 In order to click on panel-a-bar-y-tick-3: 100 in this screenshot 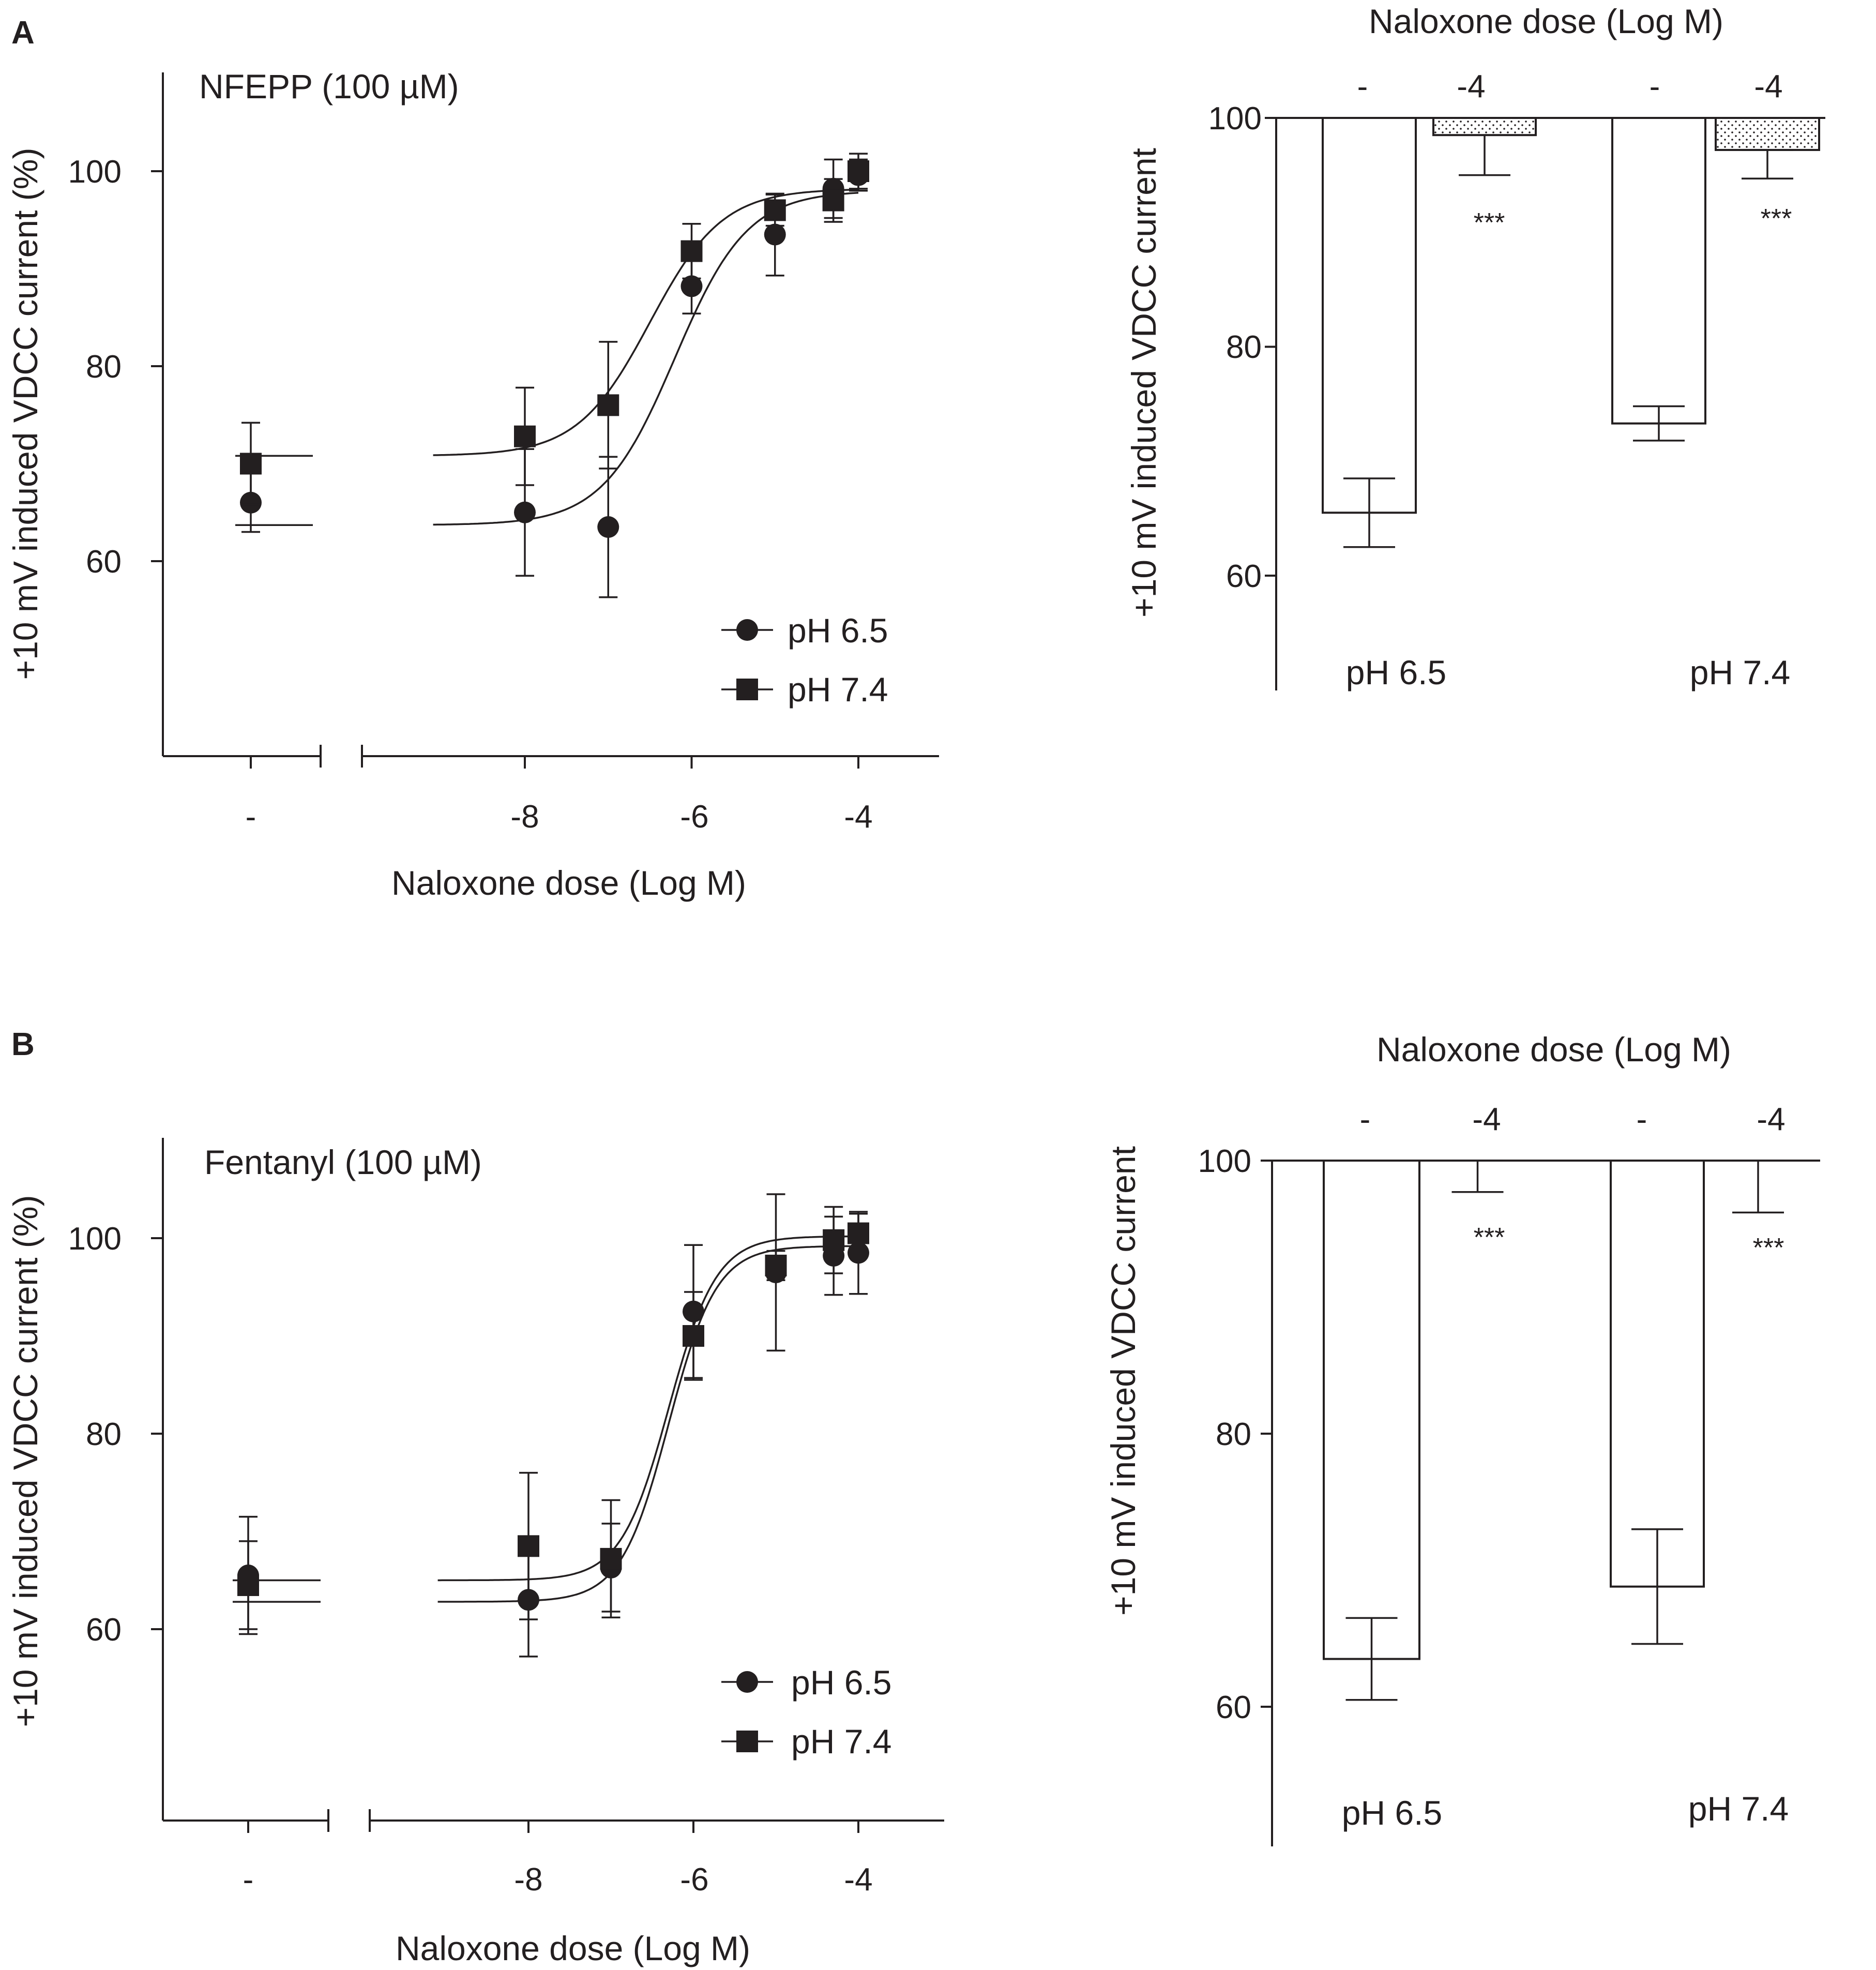, I will do `click(1235, 119)`.